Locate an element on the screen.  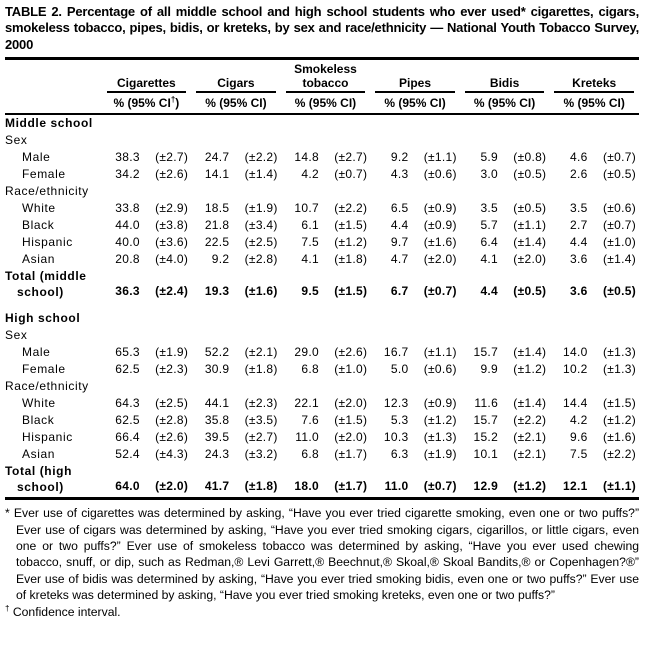
pct-cell: 16.7 is located at coordinates (396, 352).